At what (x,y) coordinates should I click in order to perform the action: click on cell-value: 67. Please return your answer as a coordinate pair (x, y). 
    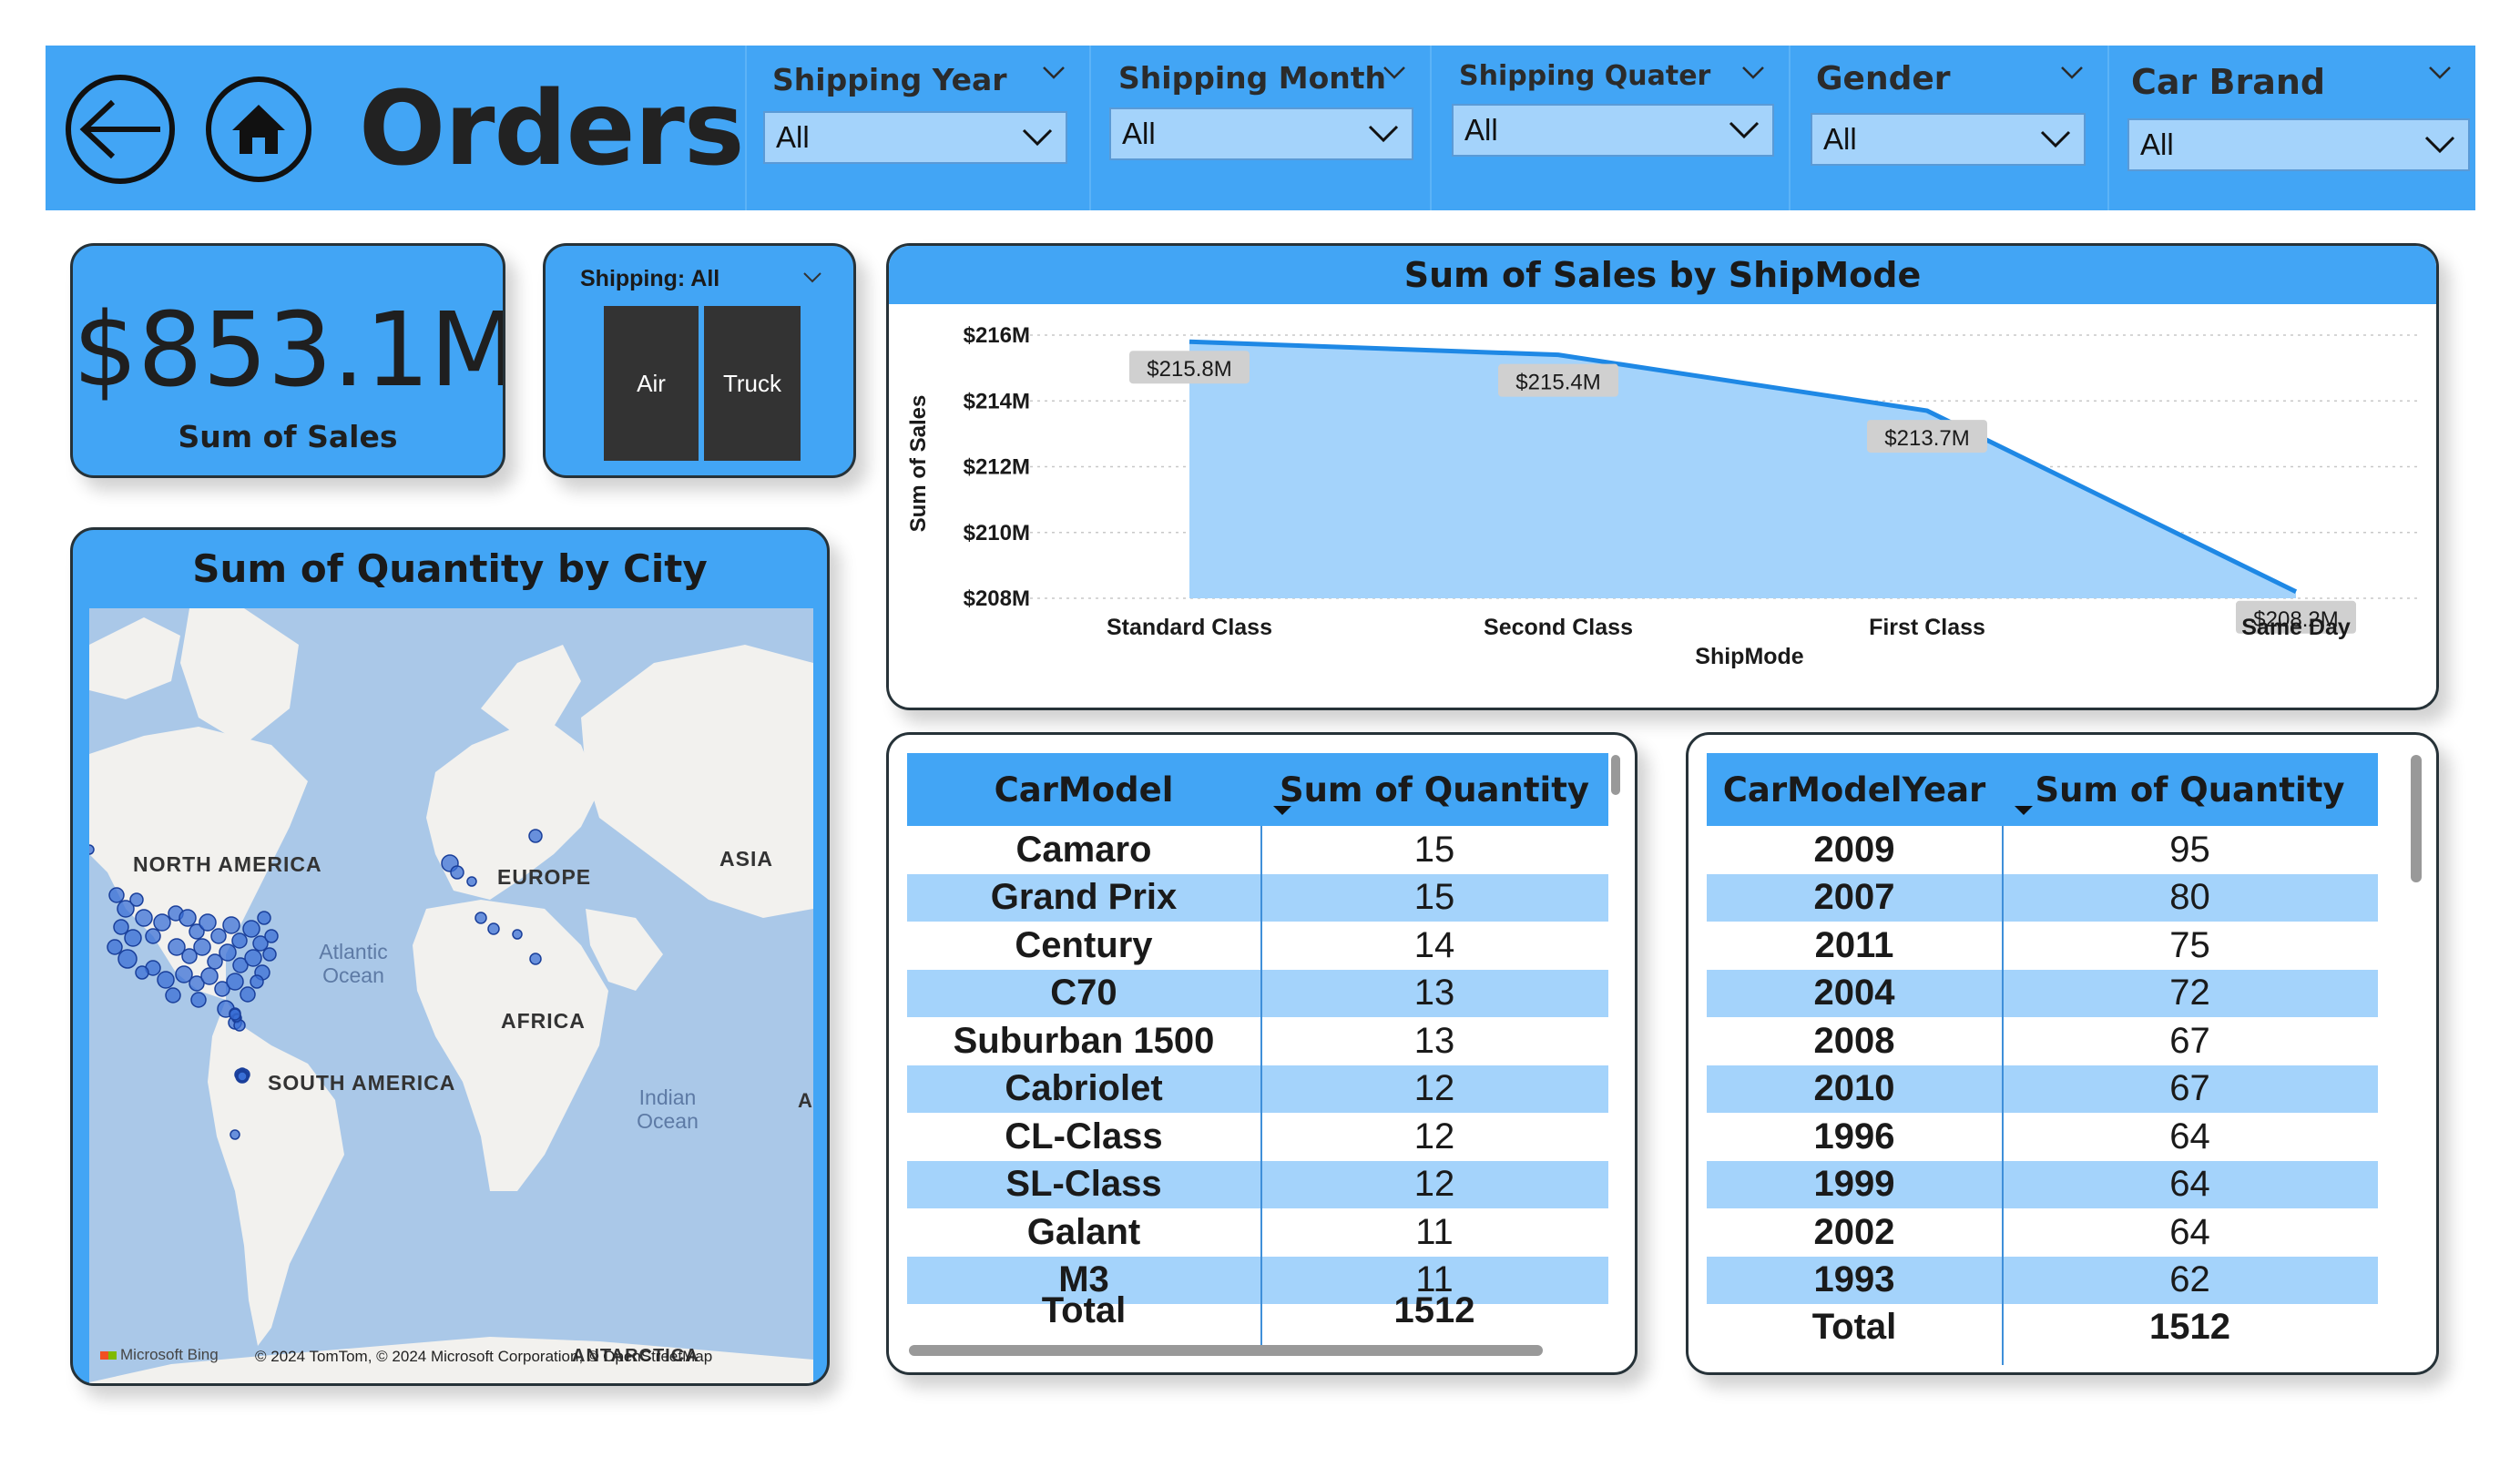
    Looking at the image, I should click on (2189, 1041).